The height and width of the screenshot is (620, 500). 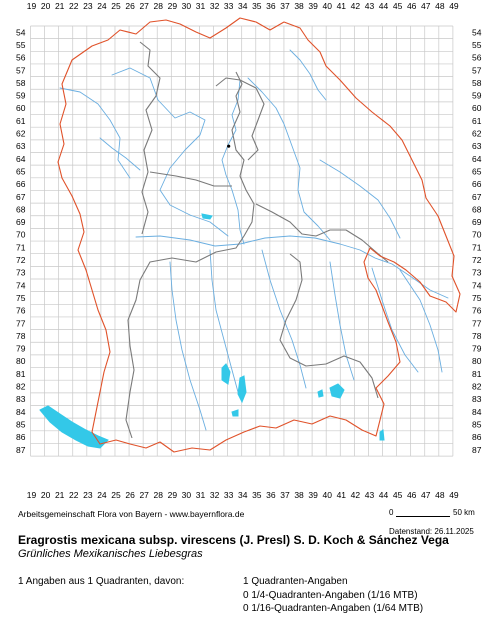 I want to click on column-label: 48, so click(x=440, y=495).